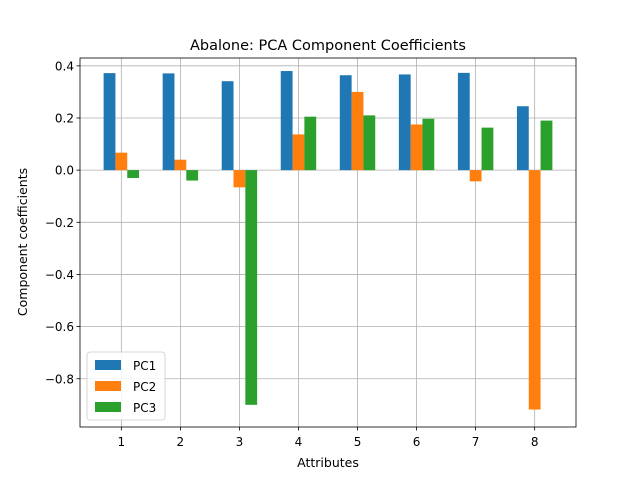 This screenshot has height=484, width=640. Describe the element at coordinates (64, 66) in the screenshot. I see `y-tick-label: 0.4` at that location.